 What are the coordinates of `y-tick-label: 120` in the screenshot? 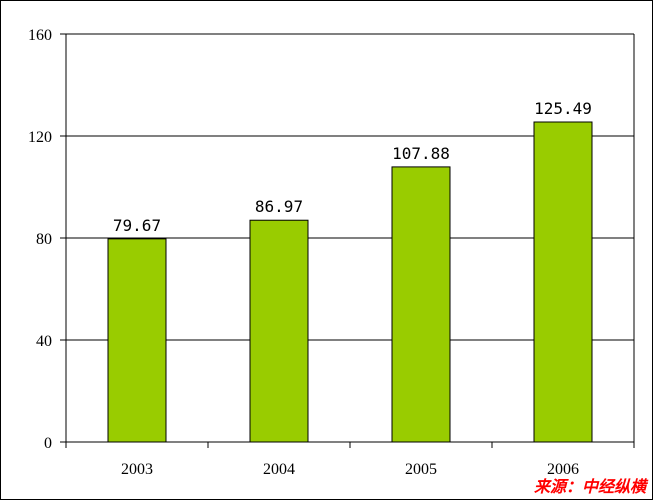 It's located at (40, 137).